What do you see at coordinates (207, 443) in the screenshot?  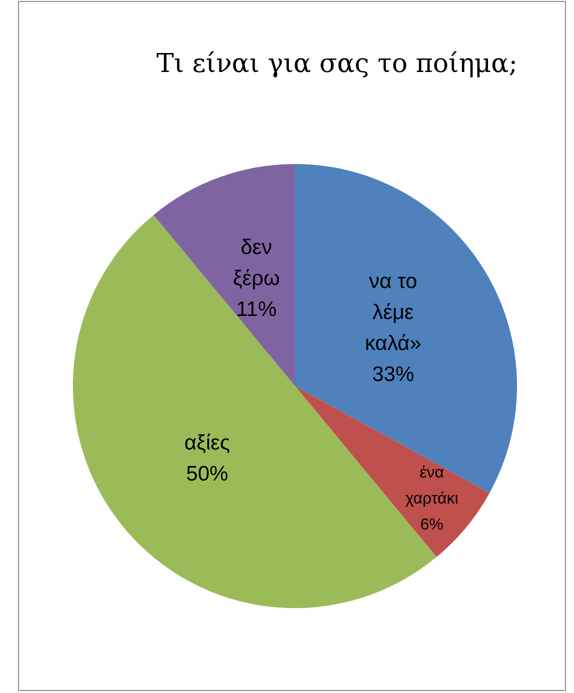 I see `slice-label: αξίες` at bounding box center [207, 443].